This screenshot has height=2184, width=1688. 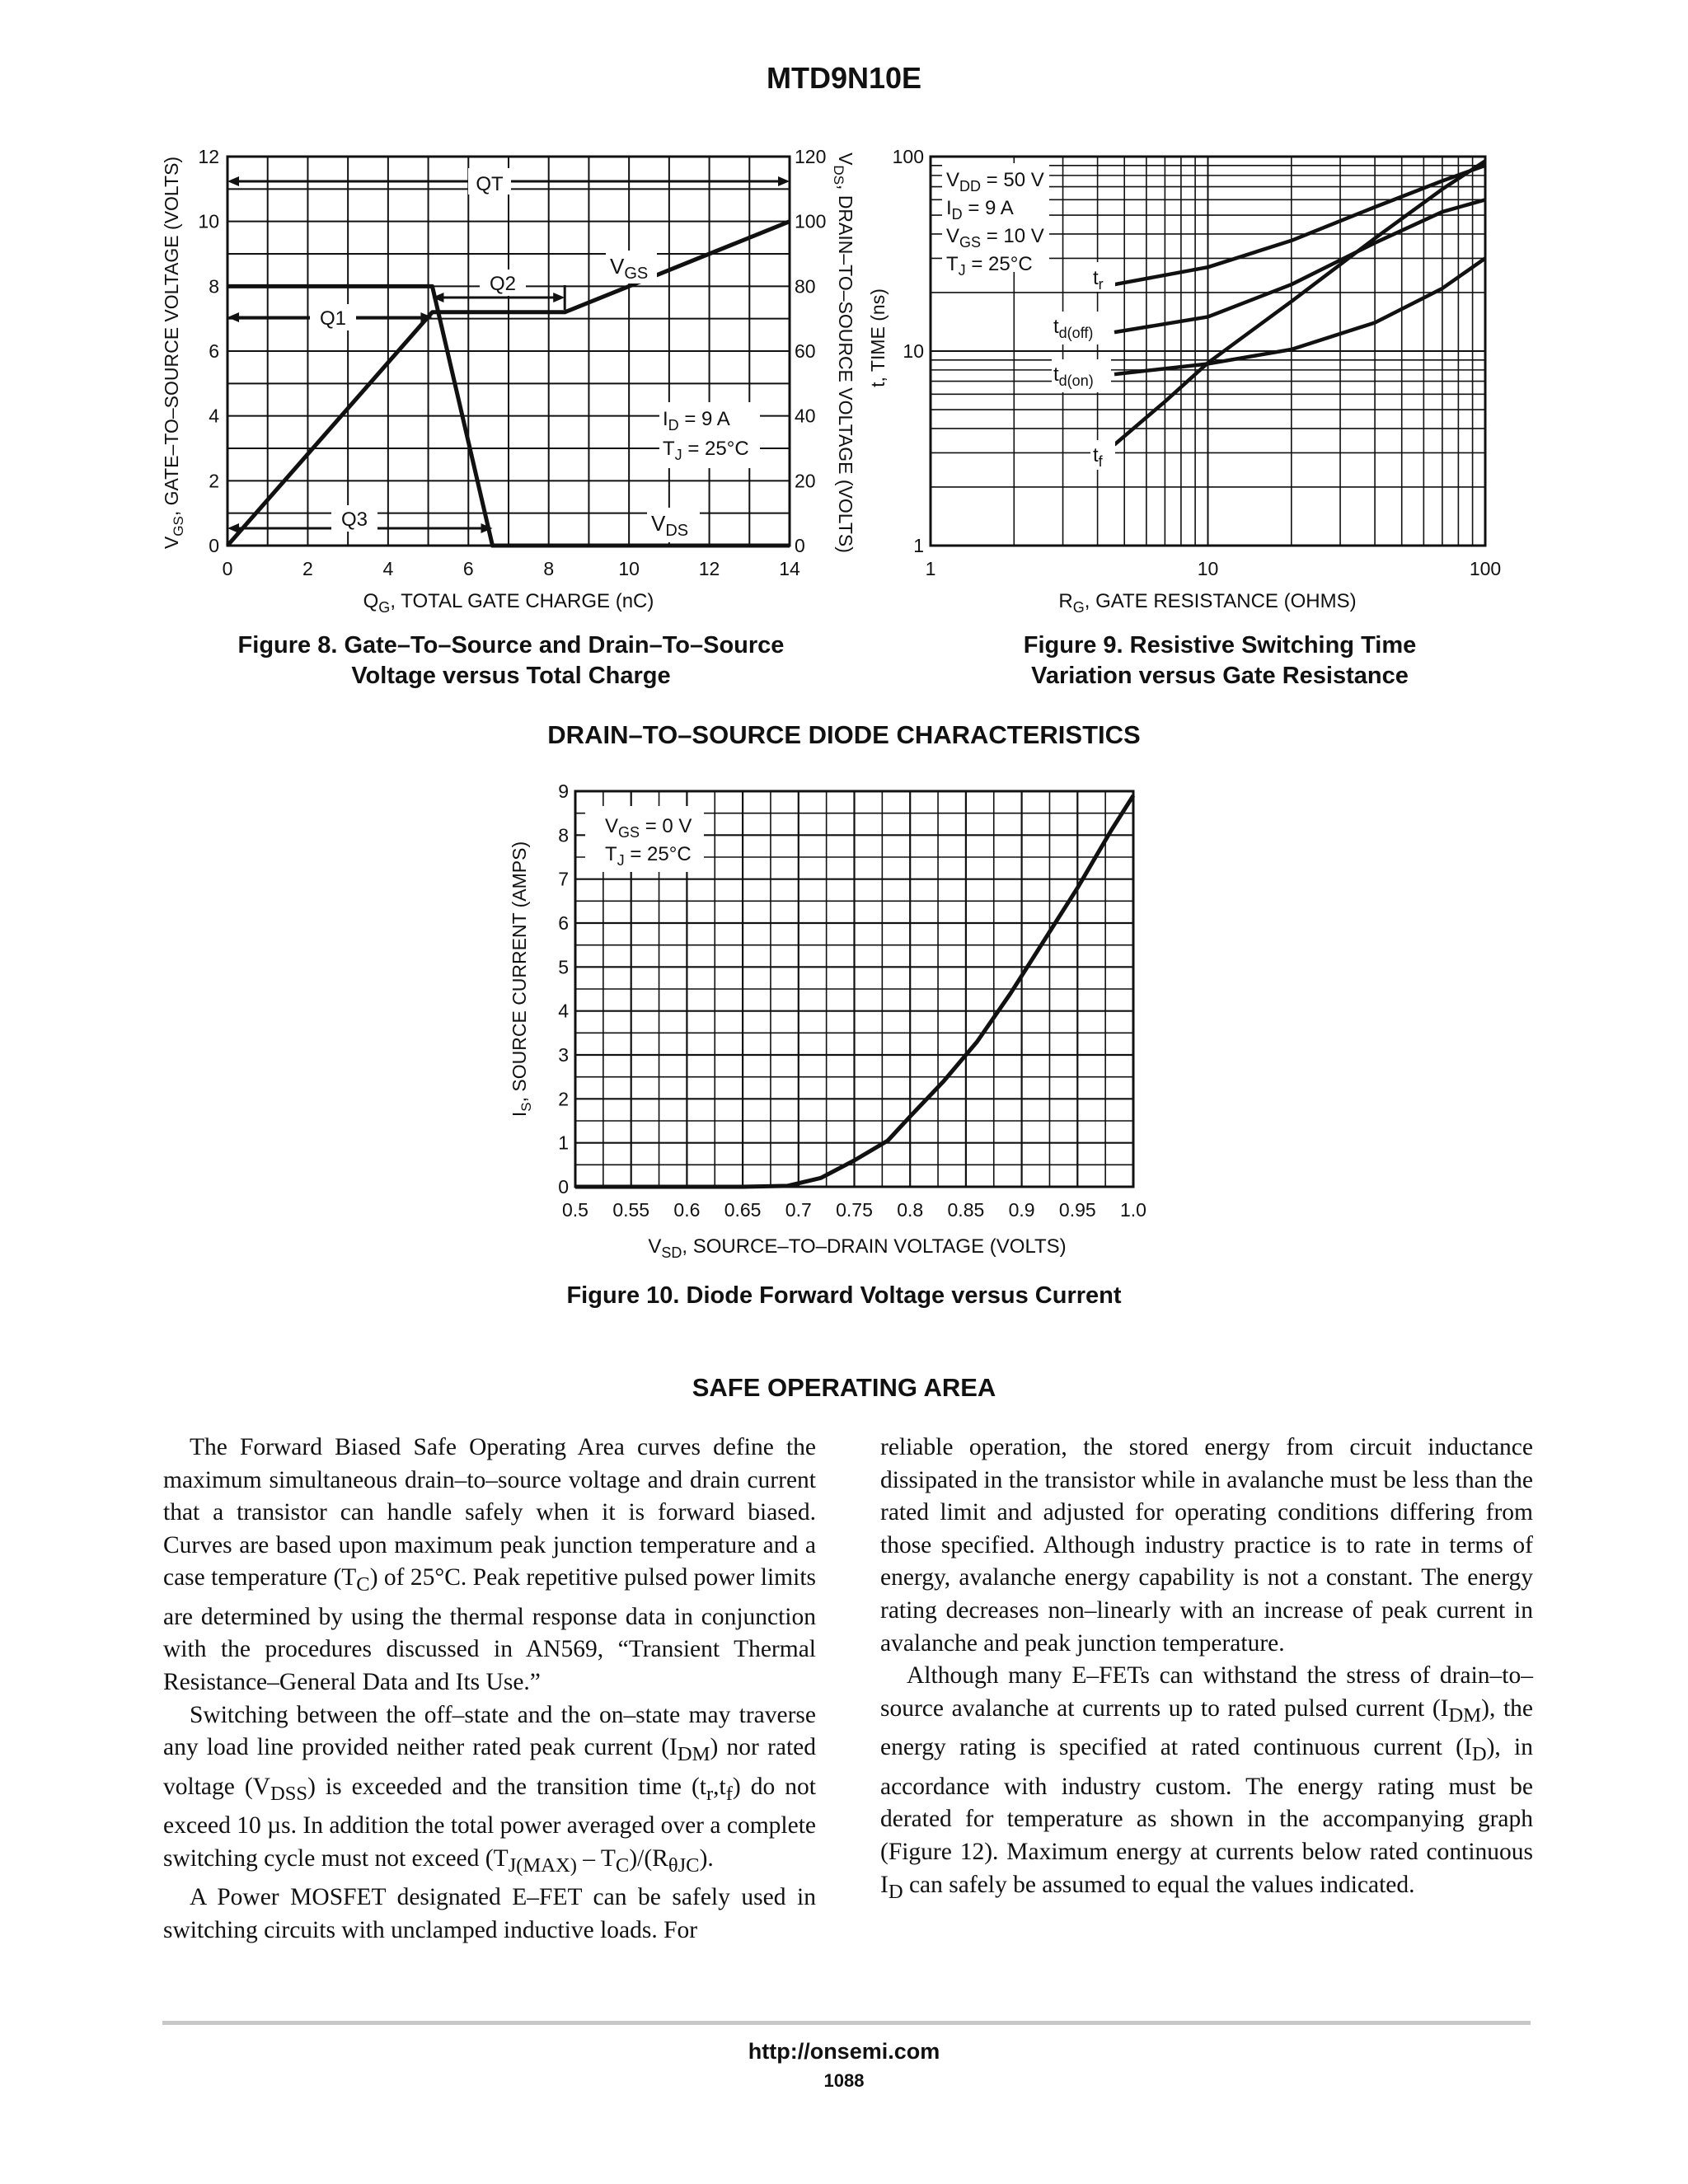 I want to click on fig9-y-tick-label: 100, so click(x=909, y=156).